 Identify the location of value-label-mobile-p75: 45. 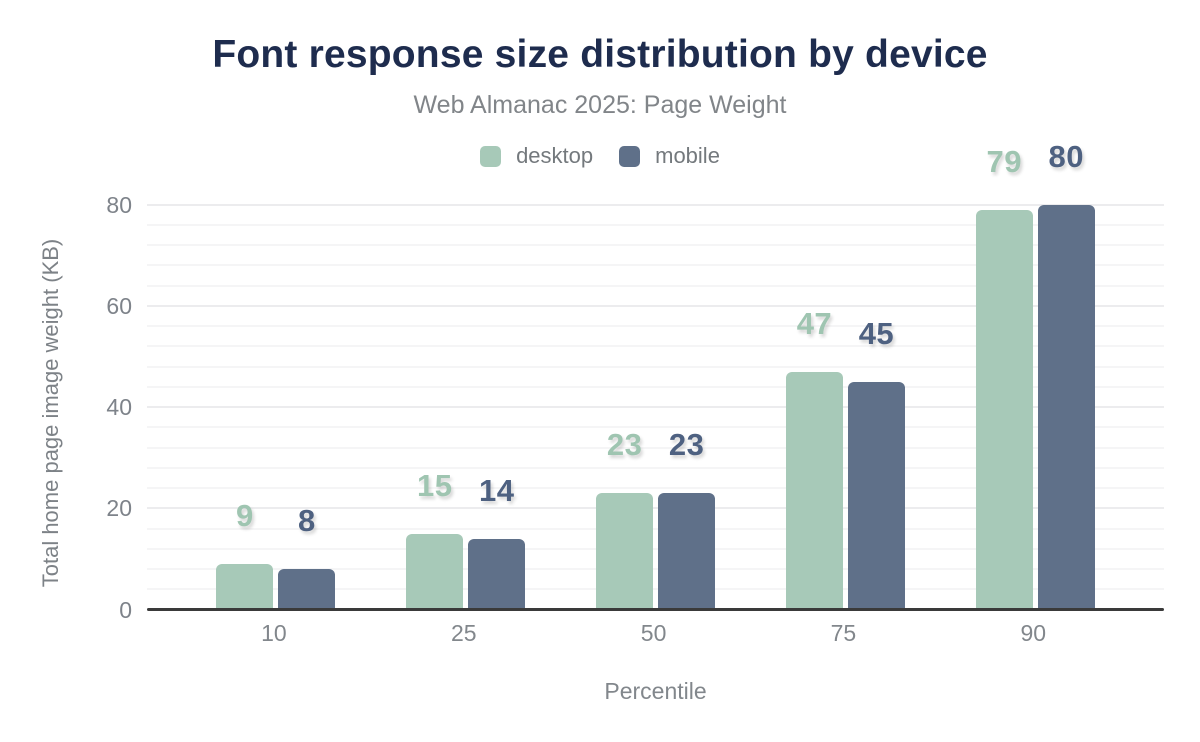
(876, 333).